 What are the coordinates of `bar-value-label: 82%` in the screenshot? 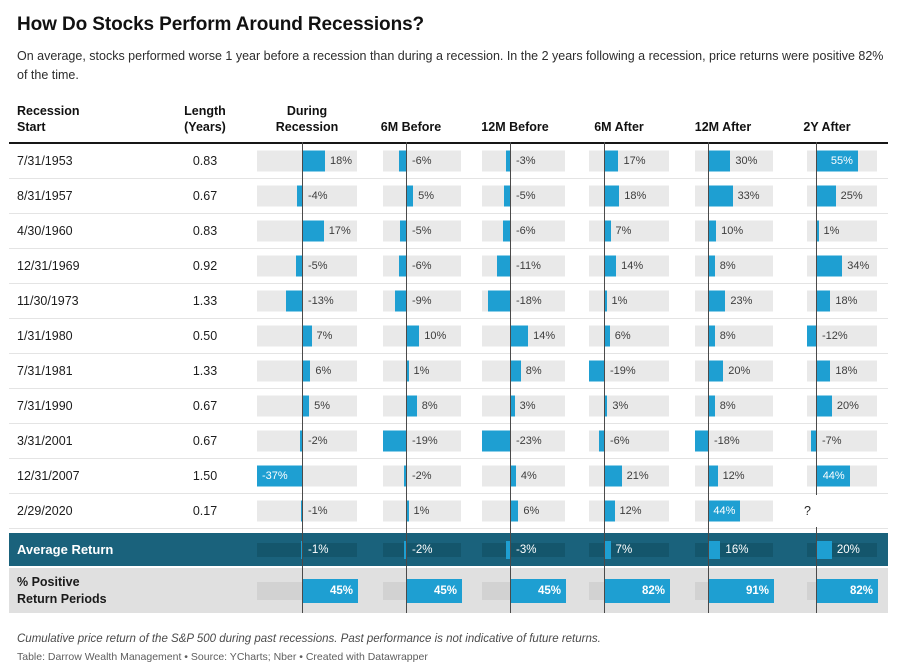 It's located at (653, 590).